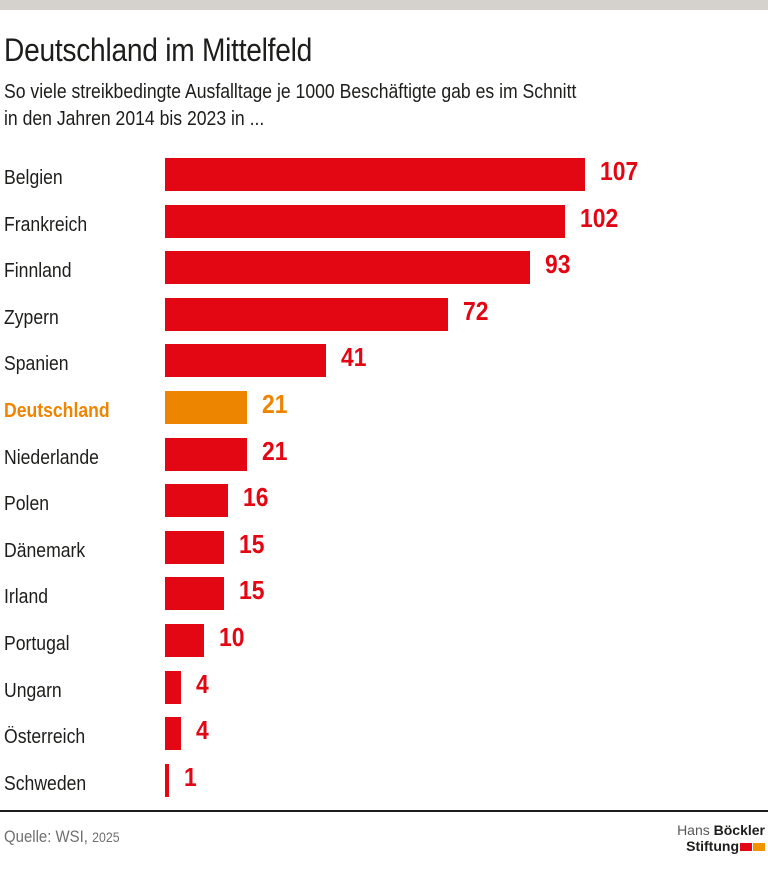  Describe the element at coordinates (558, 264) in the screenshot. I see `value-label: 93` at that location.